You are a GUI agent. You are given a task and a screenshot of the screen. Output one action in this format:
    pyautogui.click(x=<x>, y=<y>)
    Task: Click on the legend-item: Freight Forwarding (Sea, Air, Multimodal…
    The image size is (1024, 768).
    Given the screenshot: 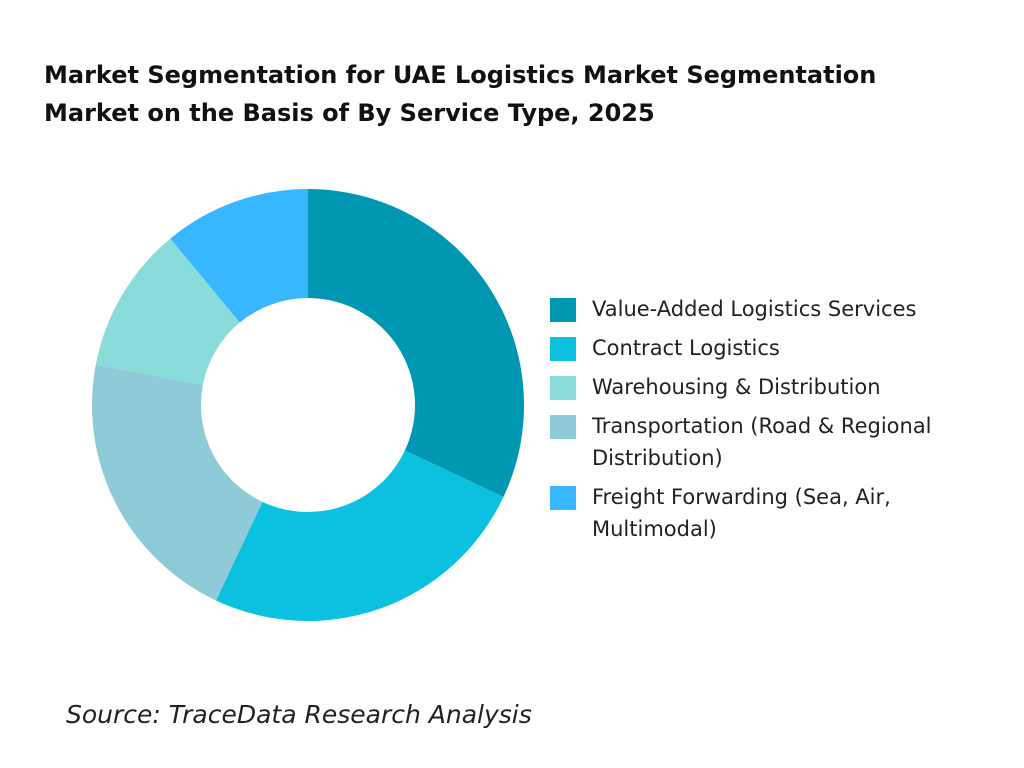 What is the action you would take?
    pyautogui.click(x=760, y=514)
    